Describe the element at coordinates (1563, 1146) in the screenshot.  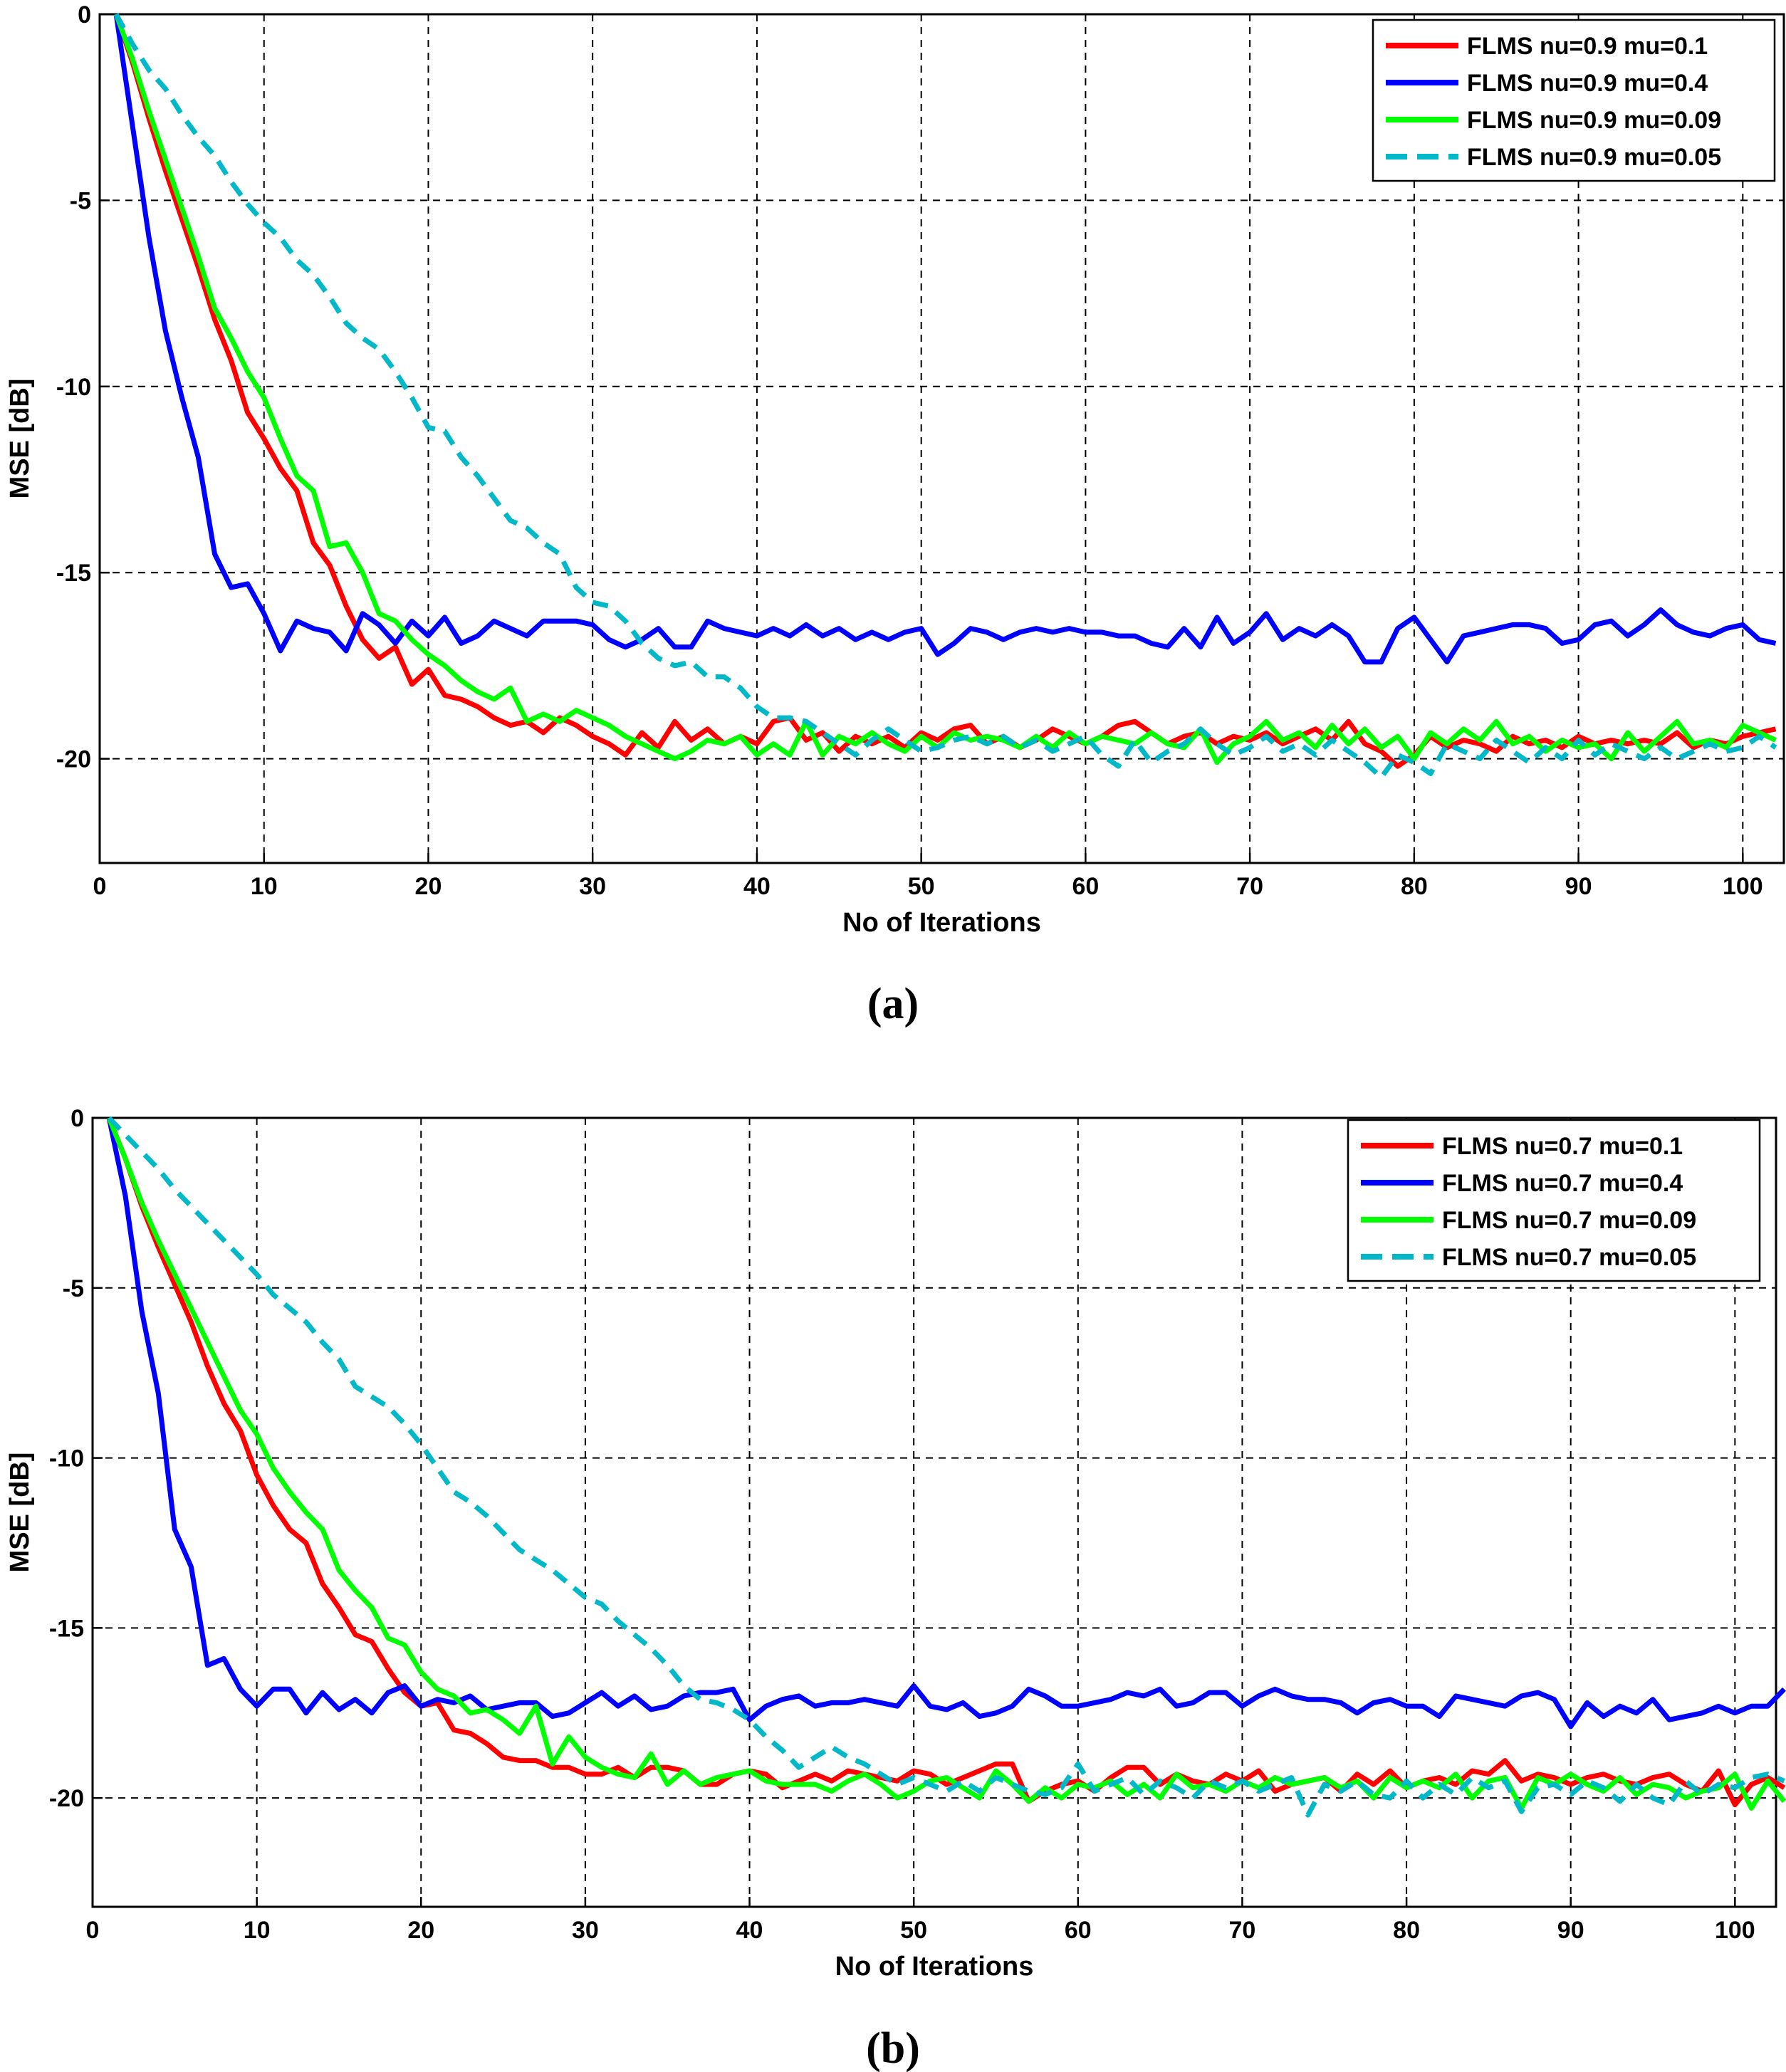
I see `legend-entry-label: FLMS nu=0.7 mu=0.1` at that location.